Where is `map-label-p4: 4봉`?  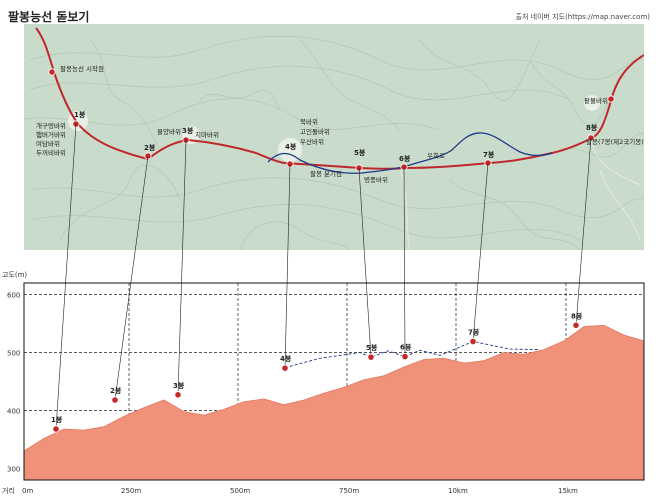 map-label-p4: 4봉 is located at coordinates (291, 147).